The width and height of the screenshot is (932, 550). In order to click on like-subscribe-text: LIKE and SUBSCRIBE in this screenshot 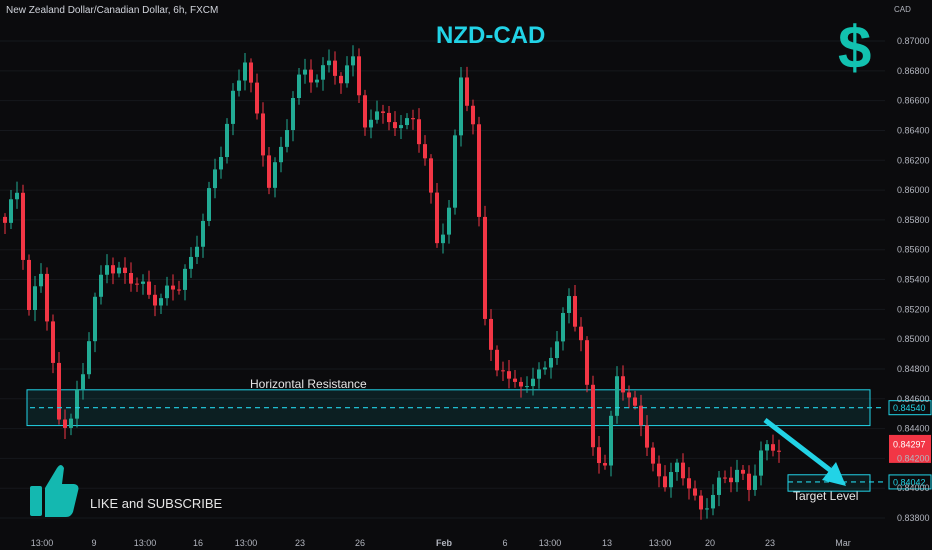, I will do `click(156, 503)`.